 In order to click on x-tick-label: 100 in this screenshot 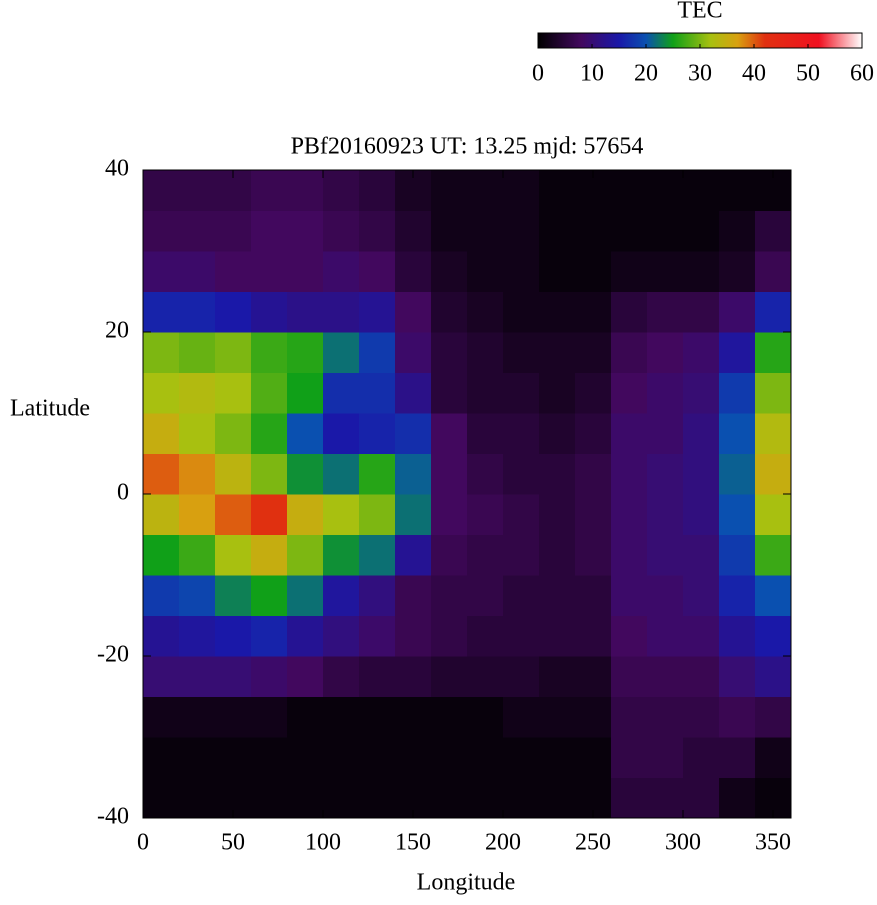, I will do `click(323, 843)`.